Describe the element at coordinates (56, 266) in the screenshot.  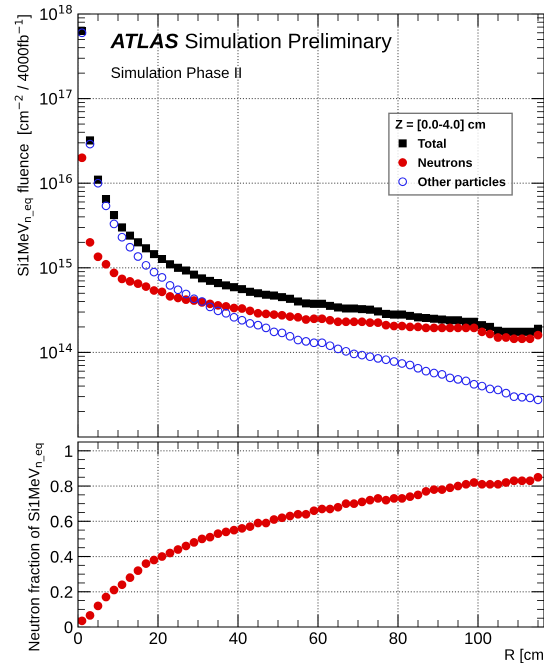
I see `y-tick-label: 10$^{15}$` at that location.